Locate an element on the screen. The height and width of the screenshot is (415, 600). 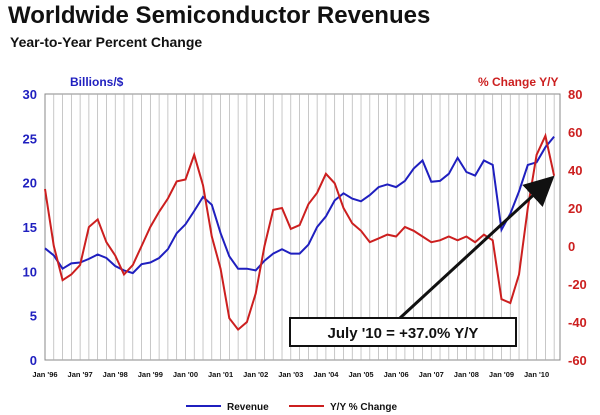
left-tick-label: 30 is located at coordinates (30, 94).